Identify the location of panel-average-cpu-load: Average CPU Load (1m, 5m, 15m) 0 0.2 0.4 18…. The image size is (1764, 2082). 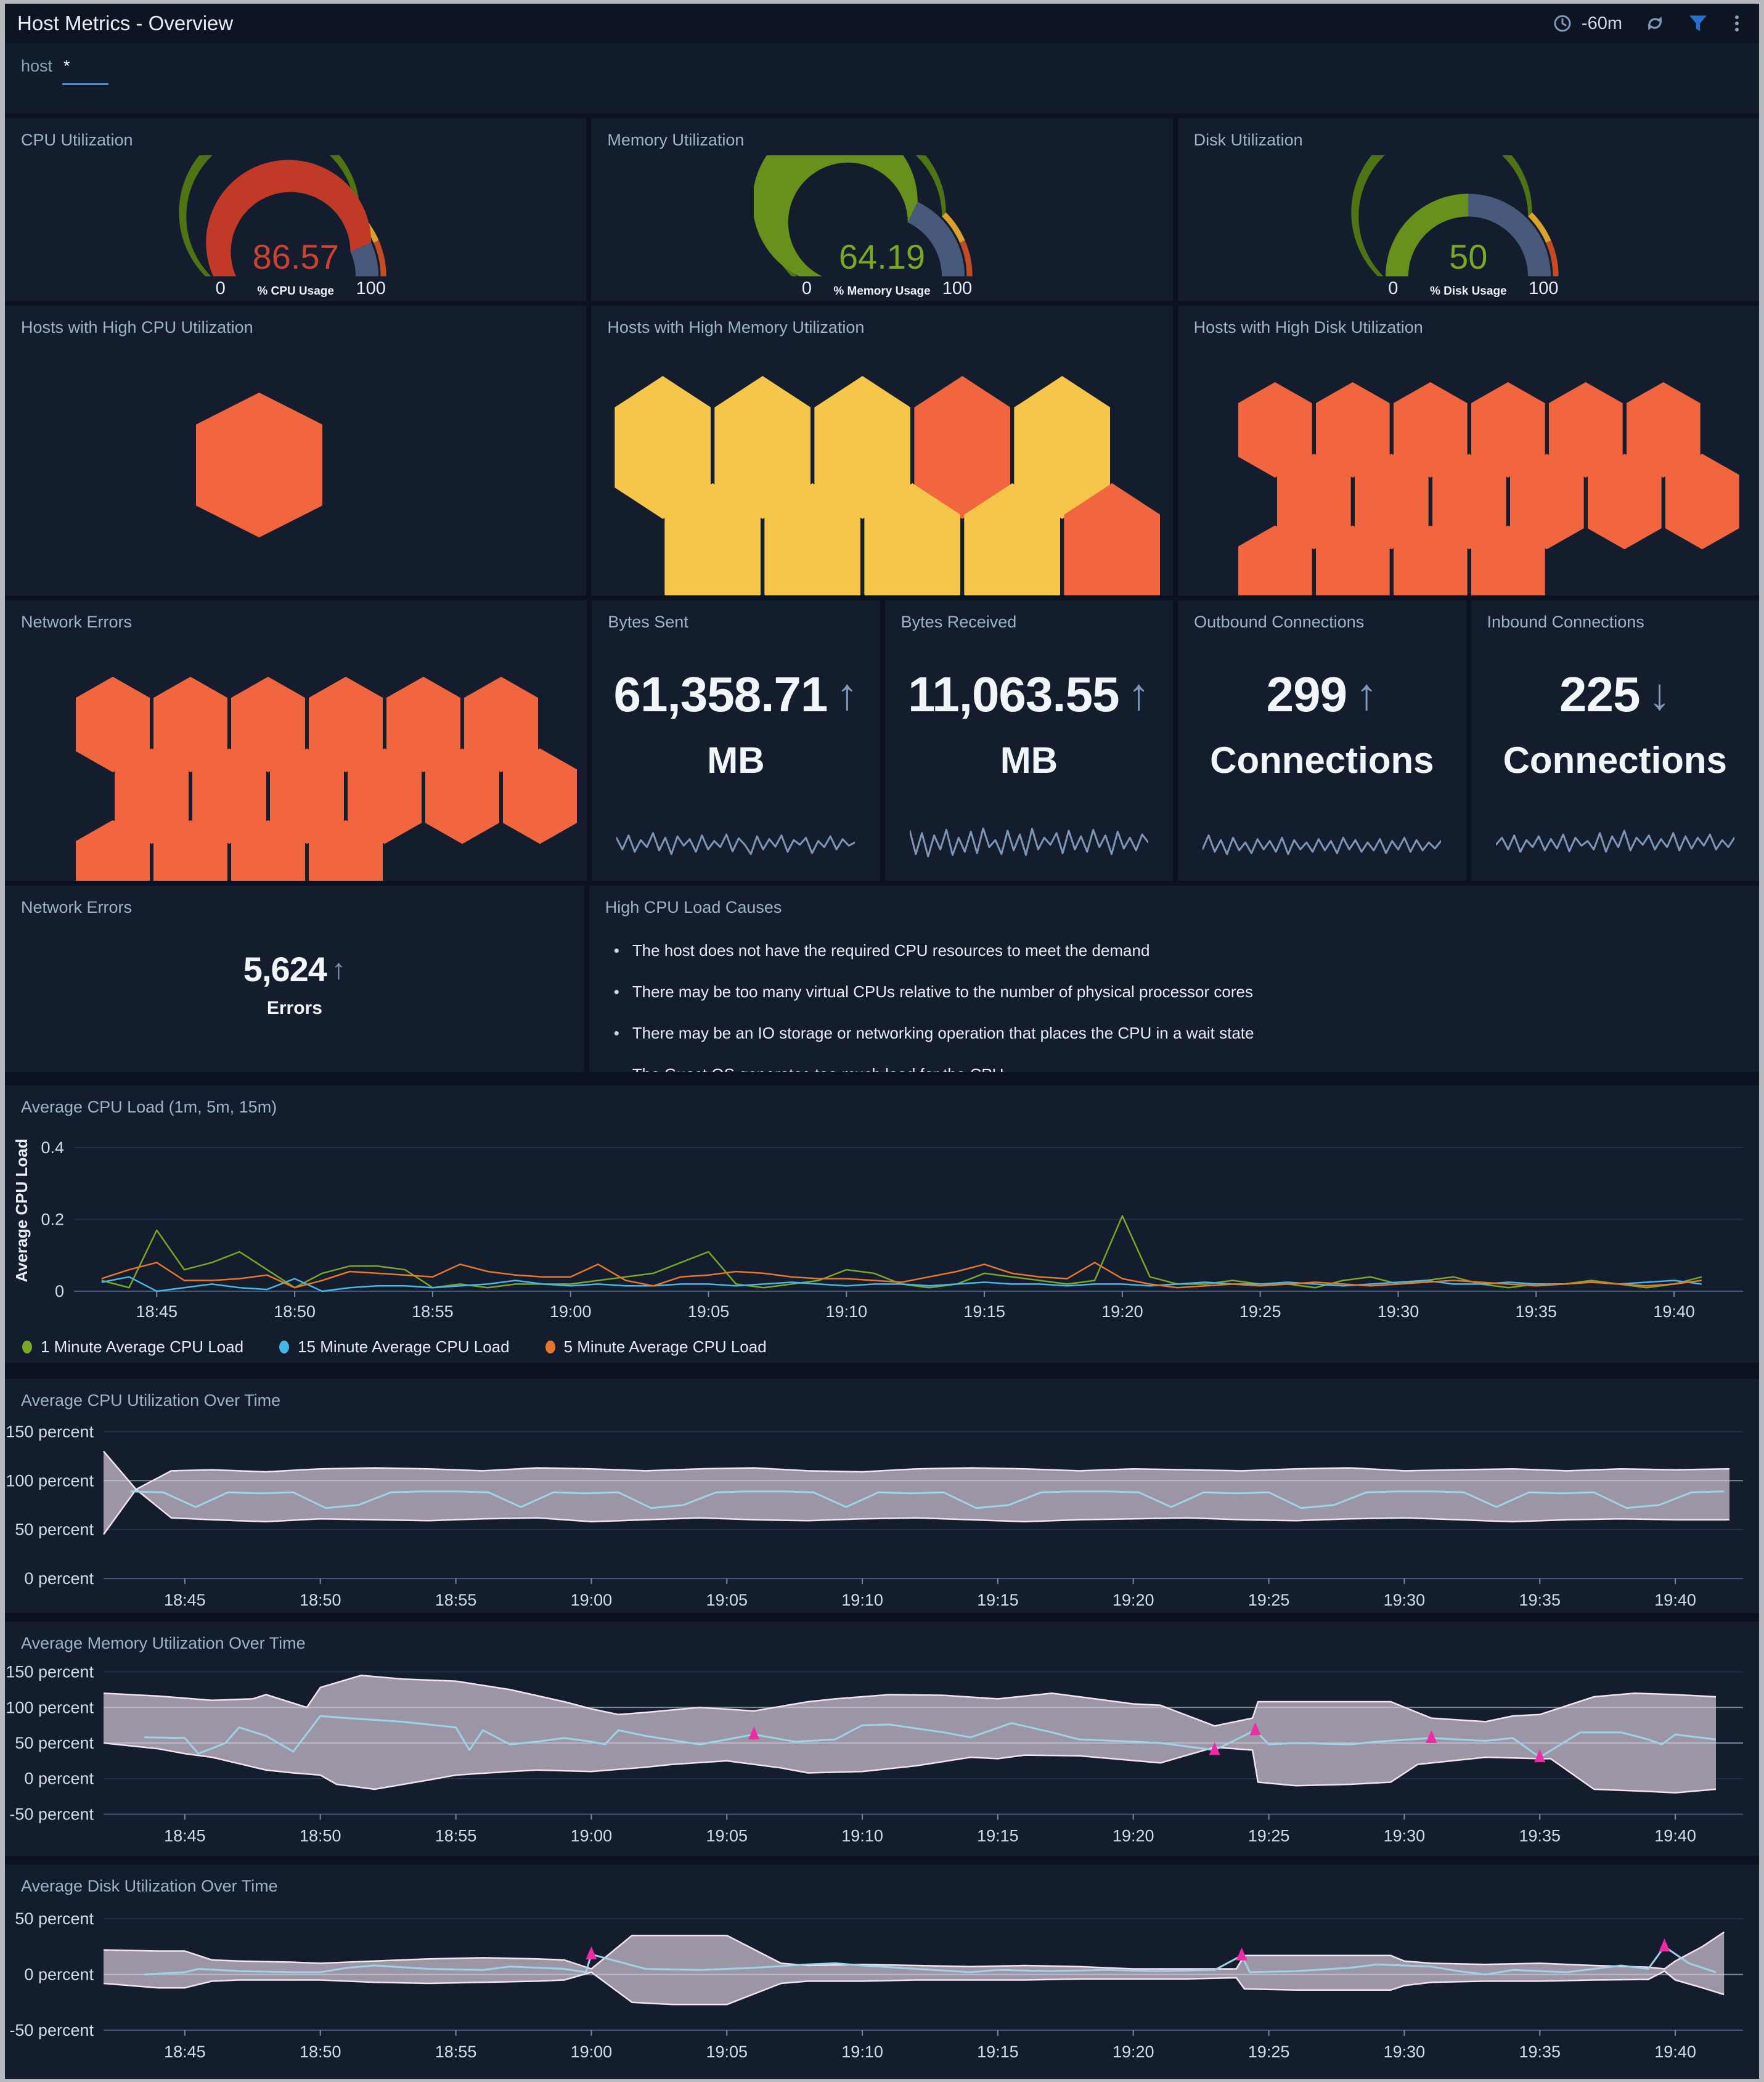
(882, 1224).